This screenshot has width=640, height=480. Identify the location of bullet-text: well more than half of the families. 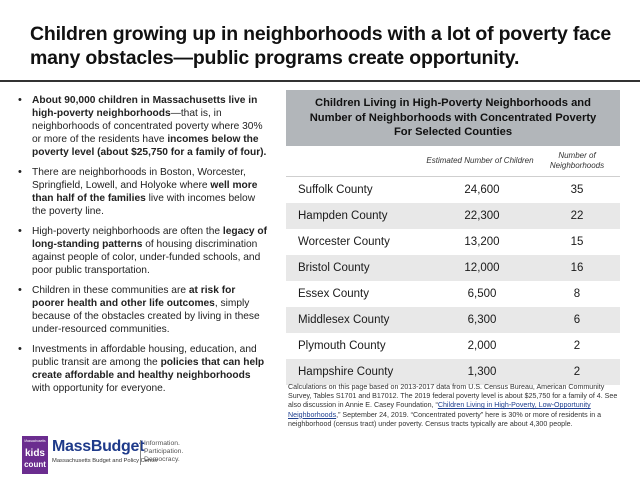
(145, 192).